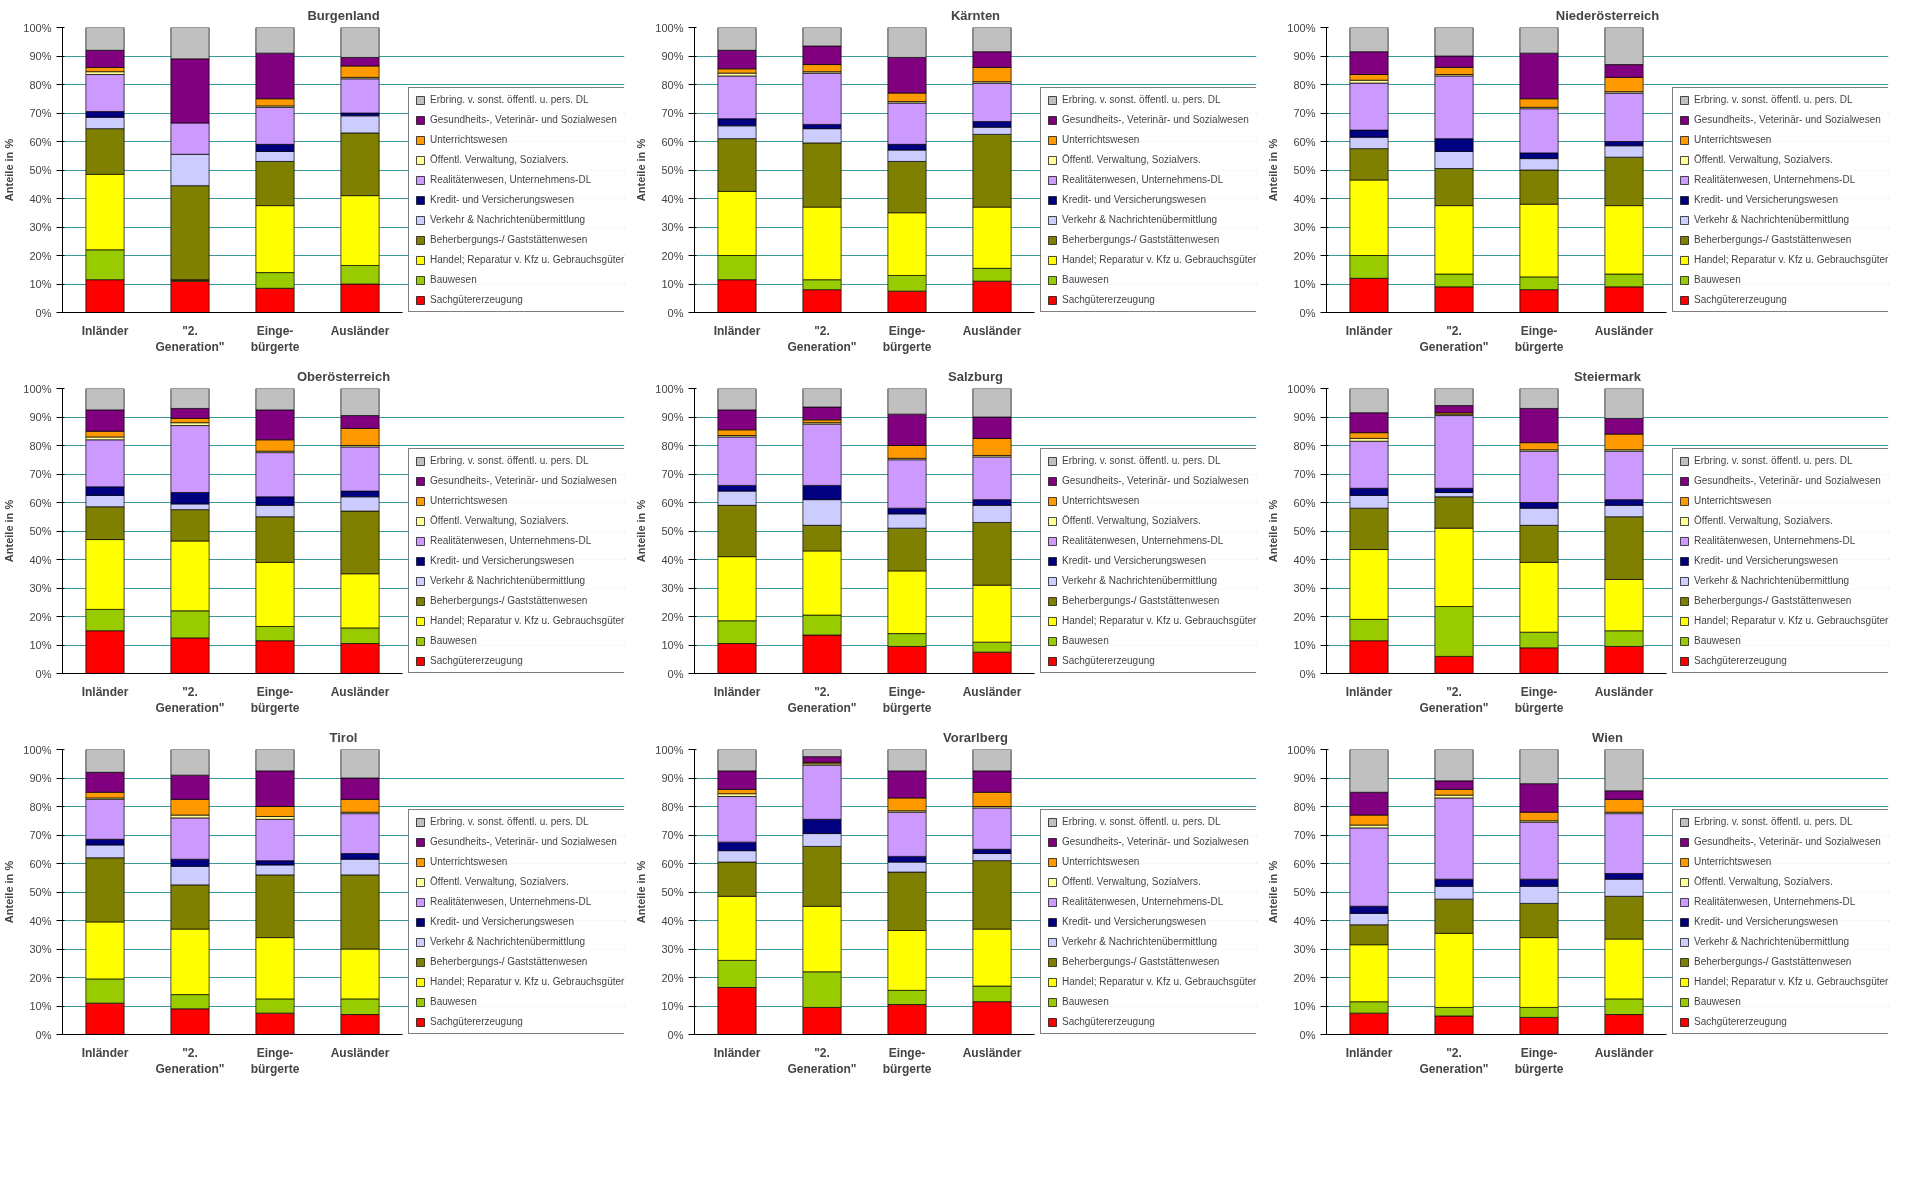  What do you see at coordinates (1608, 737) in the screenshot?
I see `chart-title: Wien` at bounding box center [1608, 737].